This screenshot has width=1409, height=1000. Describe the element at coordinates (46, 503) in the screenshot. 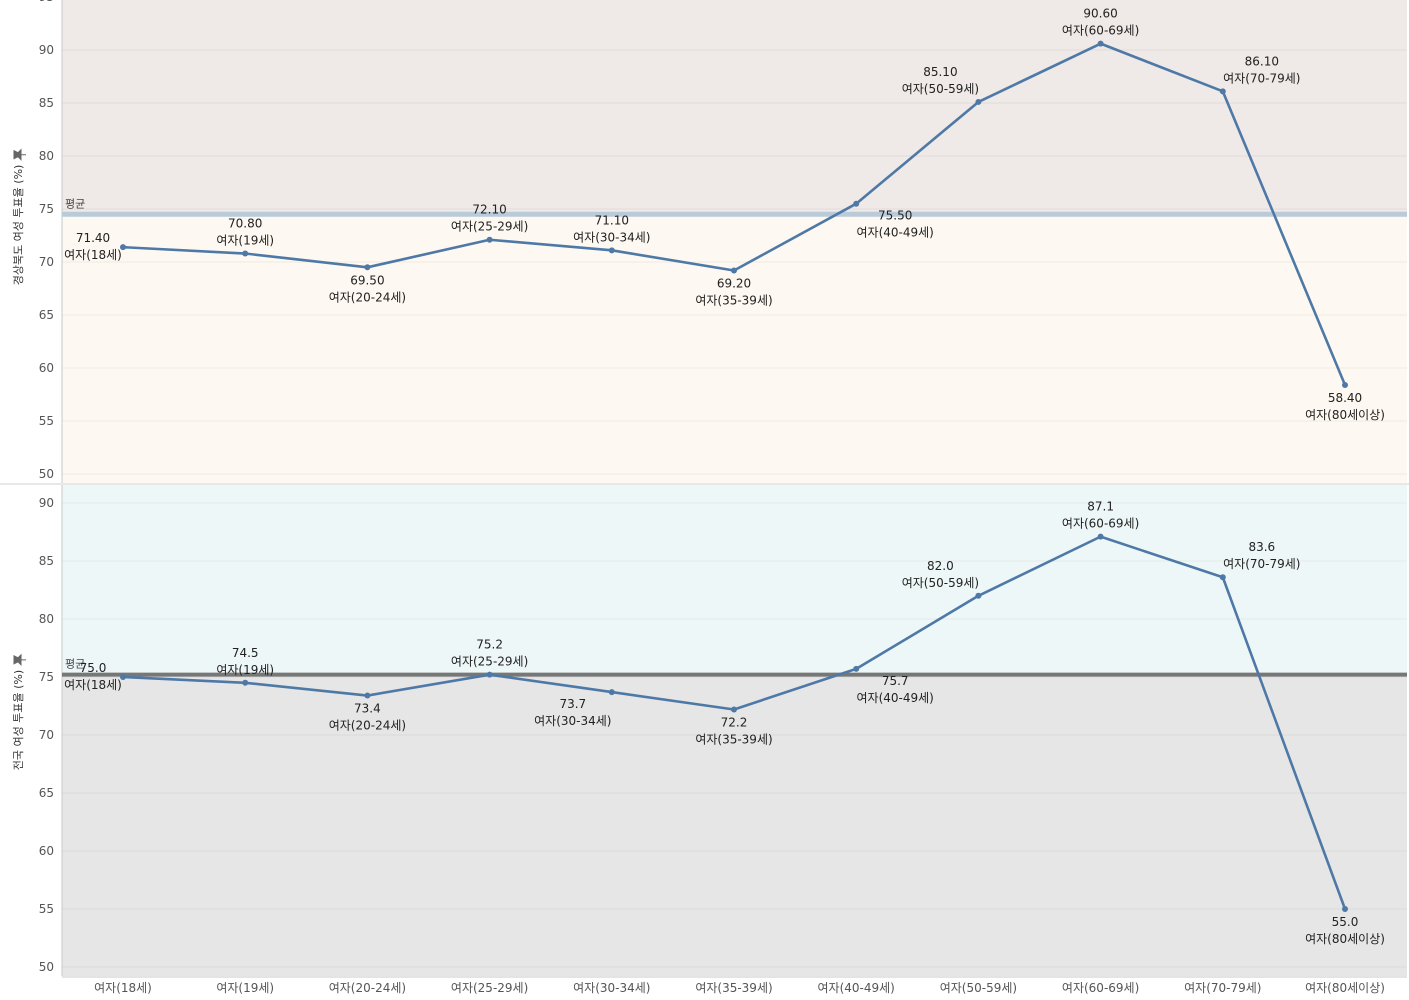

I see `y-tick-label: 90` at that location.